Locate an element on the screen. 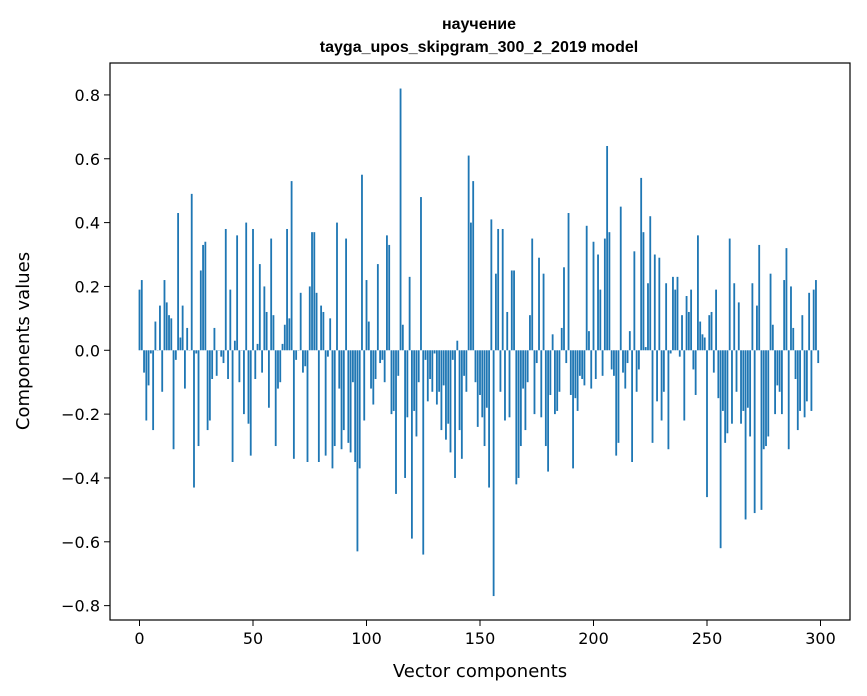 The width and height of the screenshot is (867, 696). y-tick-label-8: 0.8 is located at coordinates (87, 95).